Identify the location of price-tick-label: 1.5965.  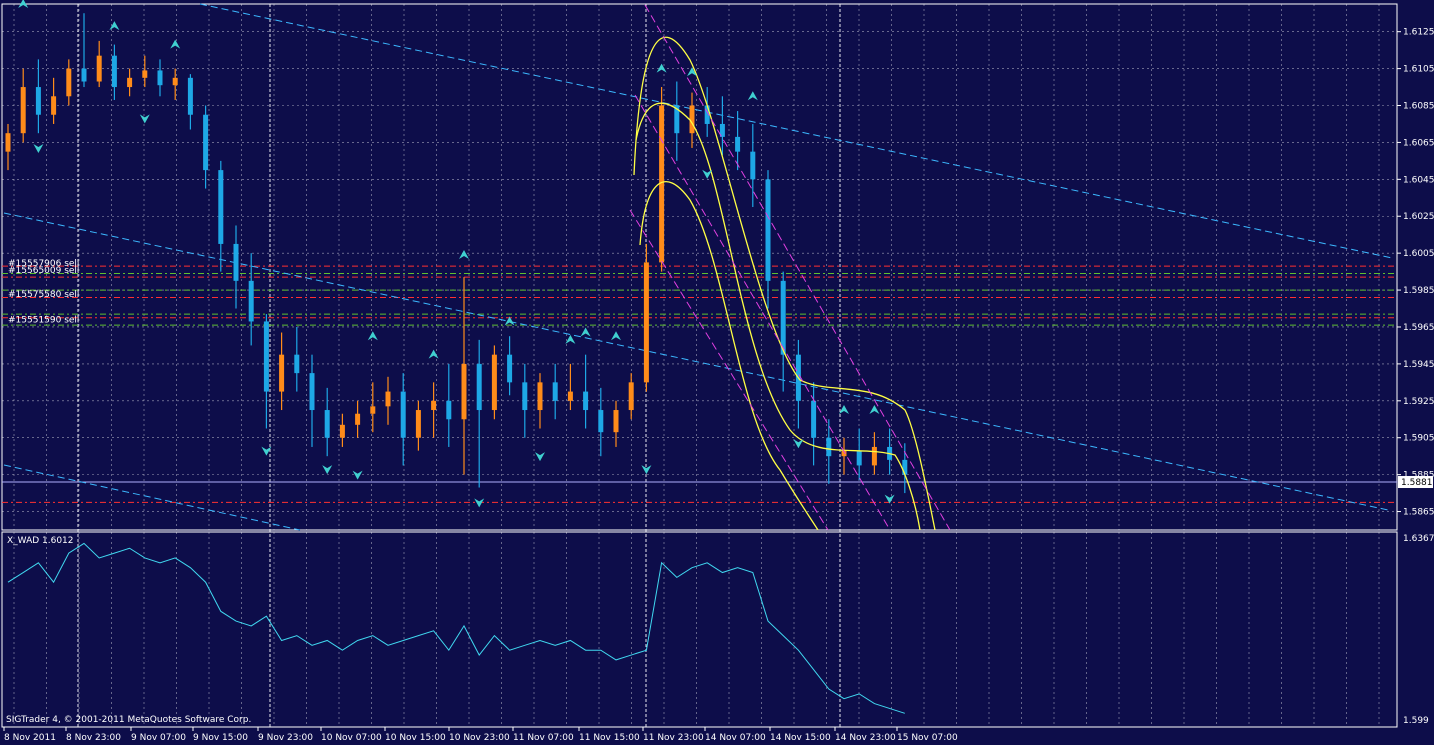
(1418, 328).